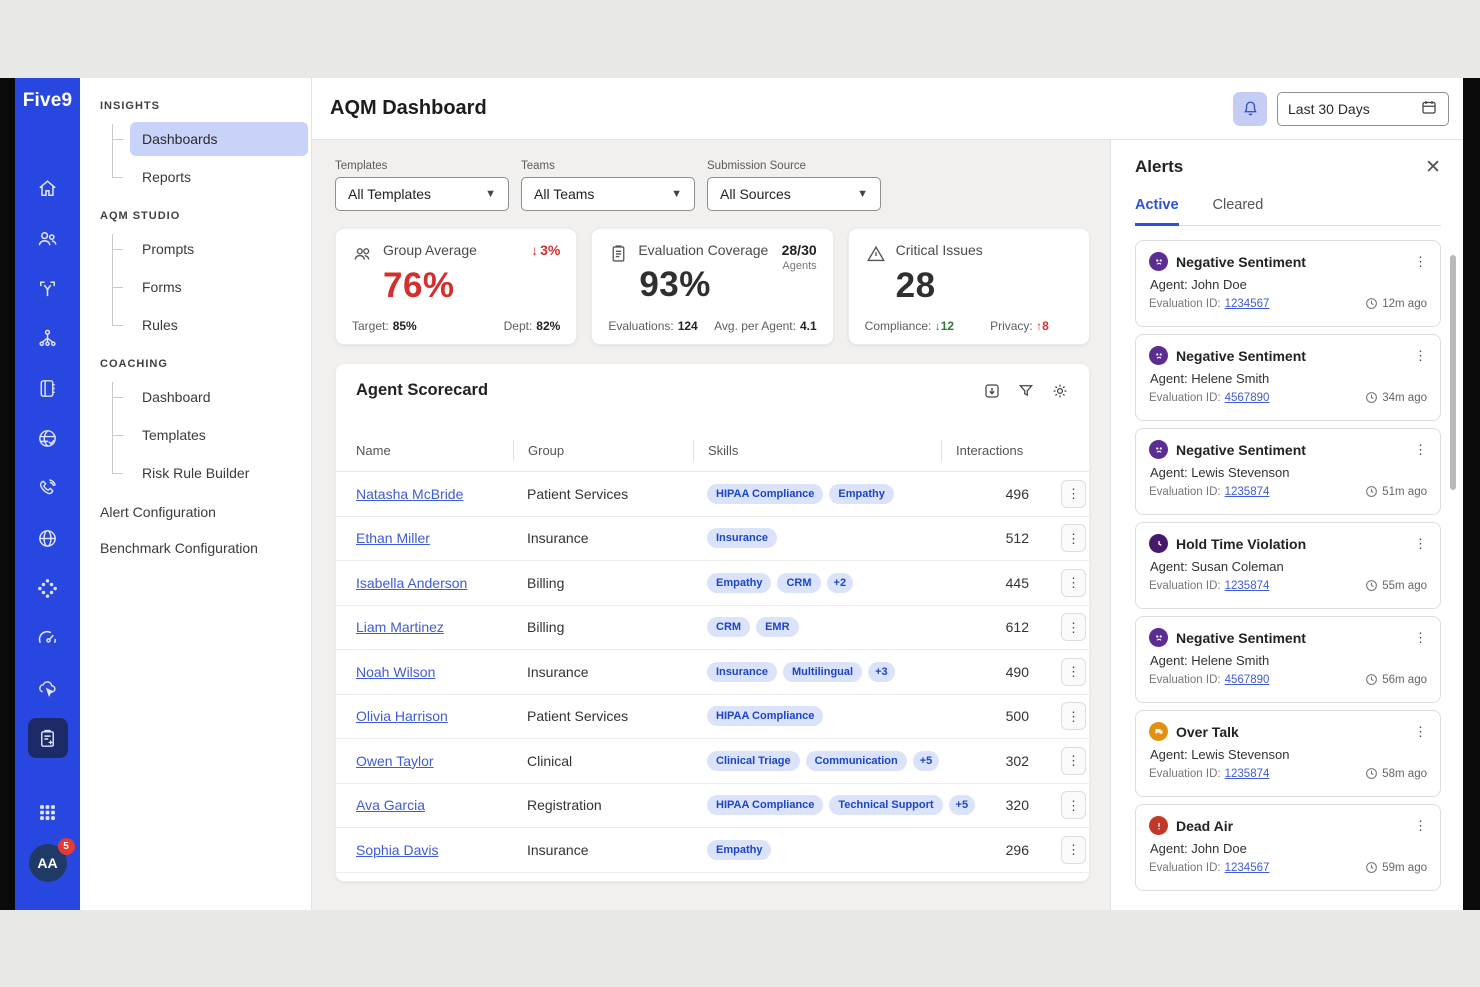 The height and width of the screenshot is (987, 1480). I want to click on diamond-grid-icon, so click(48, 588).